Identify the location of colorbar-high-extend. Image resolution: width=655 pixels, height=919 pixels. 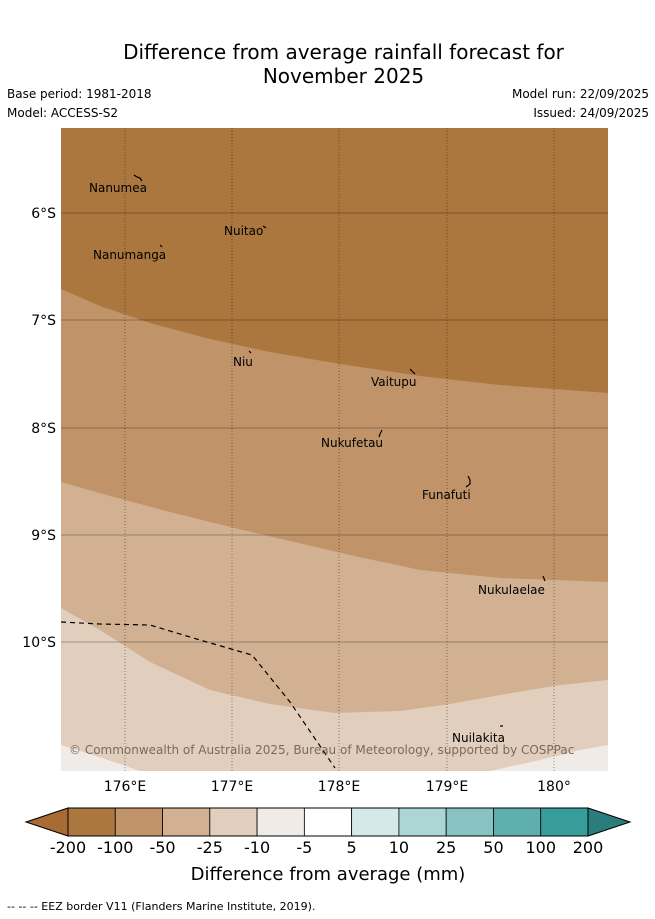
(609, 822).